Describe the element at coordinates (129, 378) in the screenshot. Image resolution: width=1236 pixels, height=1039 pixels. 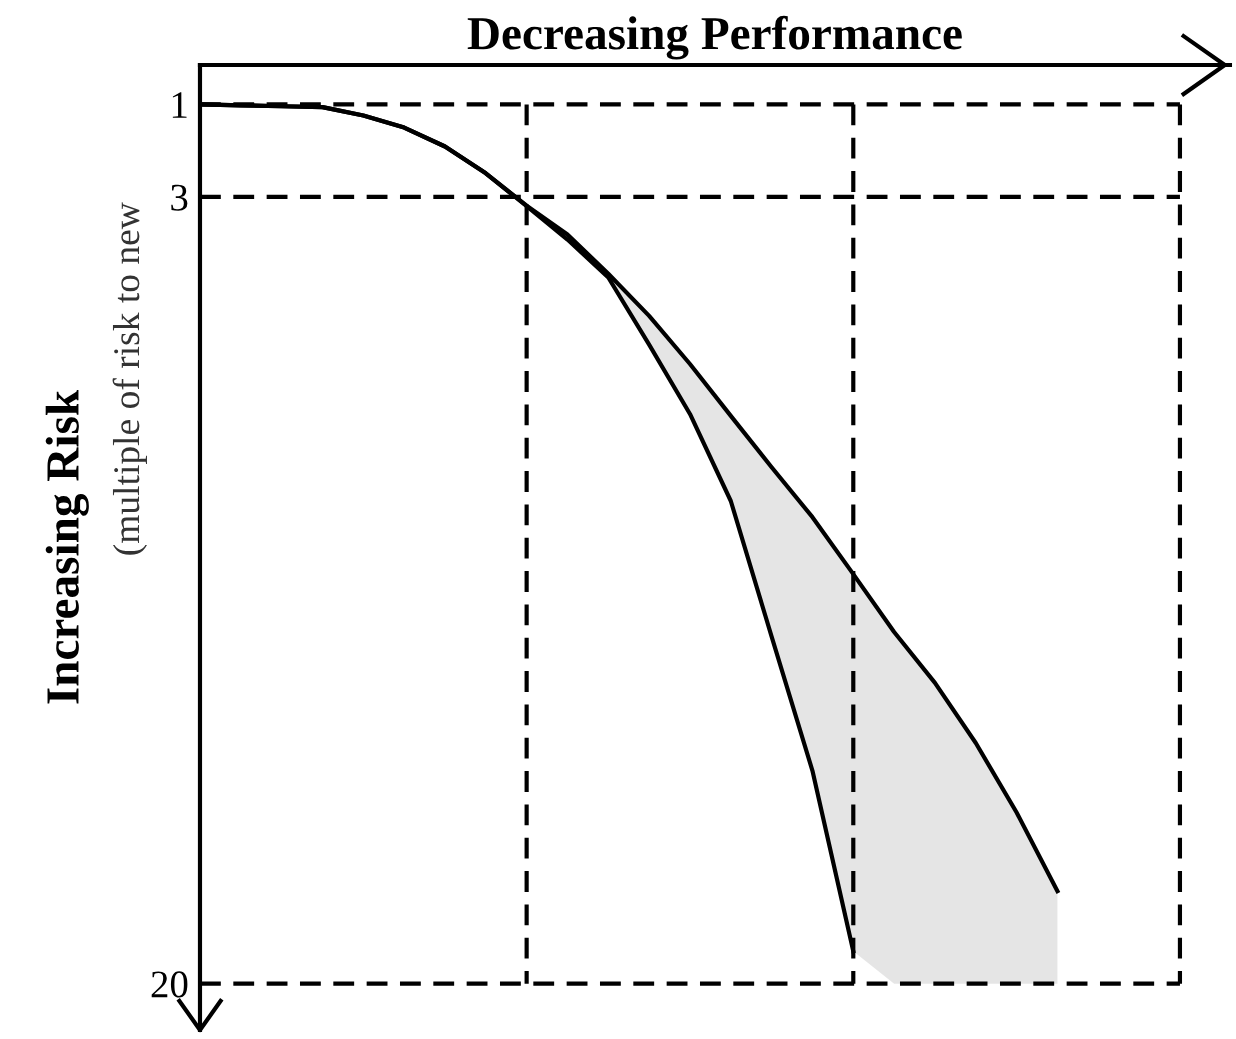
I see `text: (multiple of risk to new` at that location.